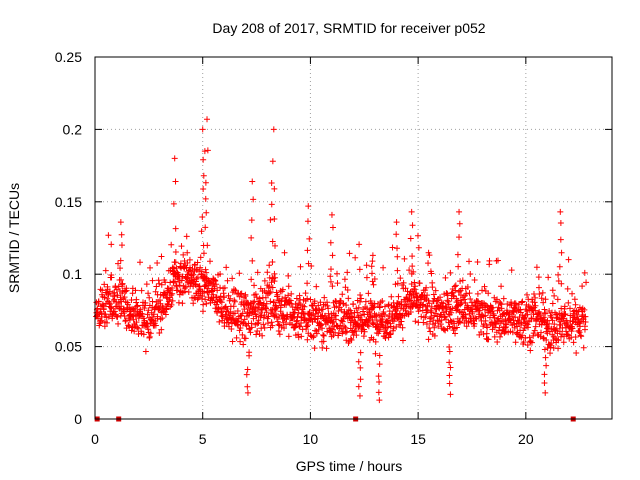  Describe the element at coordinates (247, 392) in the screenshot. I see `data-point-peak` at that location.